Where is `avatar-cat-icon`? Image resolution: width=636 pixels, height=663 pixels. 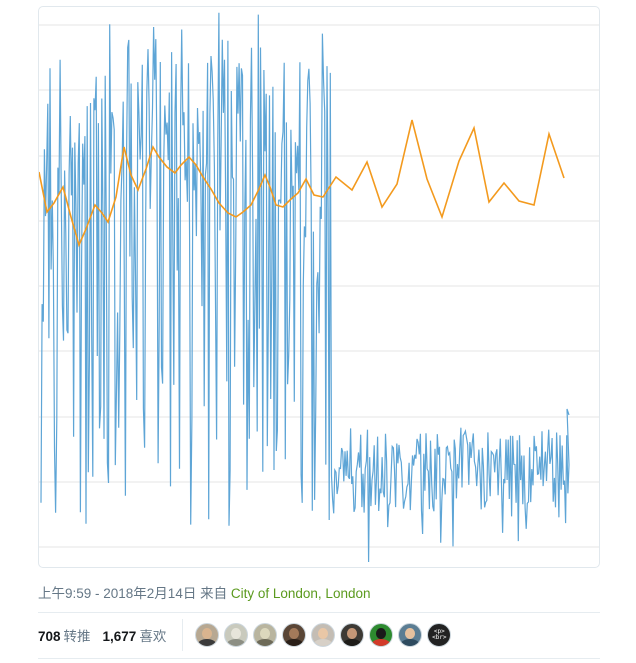
avatar-cat-icon is located at coordinates (381, 635).